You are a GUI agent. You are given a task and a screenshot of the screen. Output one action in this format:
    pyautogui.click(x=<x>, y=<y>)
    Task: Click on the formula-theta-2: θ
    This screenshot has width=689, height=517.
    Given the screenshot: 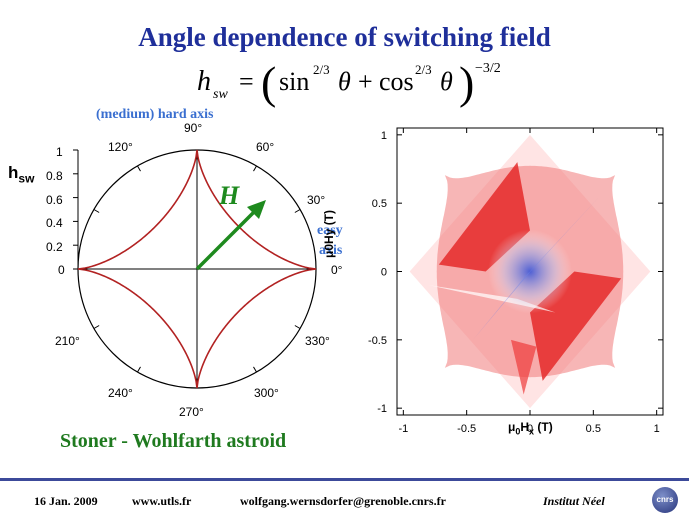 What is the action you would take?
    pyautogui.click(x=446, y=81)
    